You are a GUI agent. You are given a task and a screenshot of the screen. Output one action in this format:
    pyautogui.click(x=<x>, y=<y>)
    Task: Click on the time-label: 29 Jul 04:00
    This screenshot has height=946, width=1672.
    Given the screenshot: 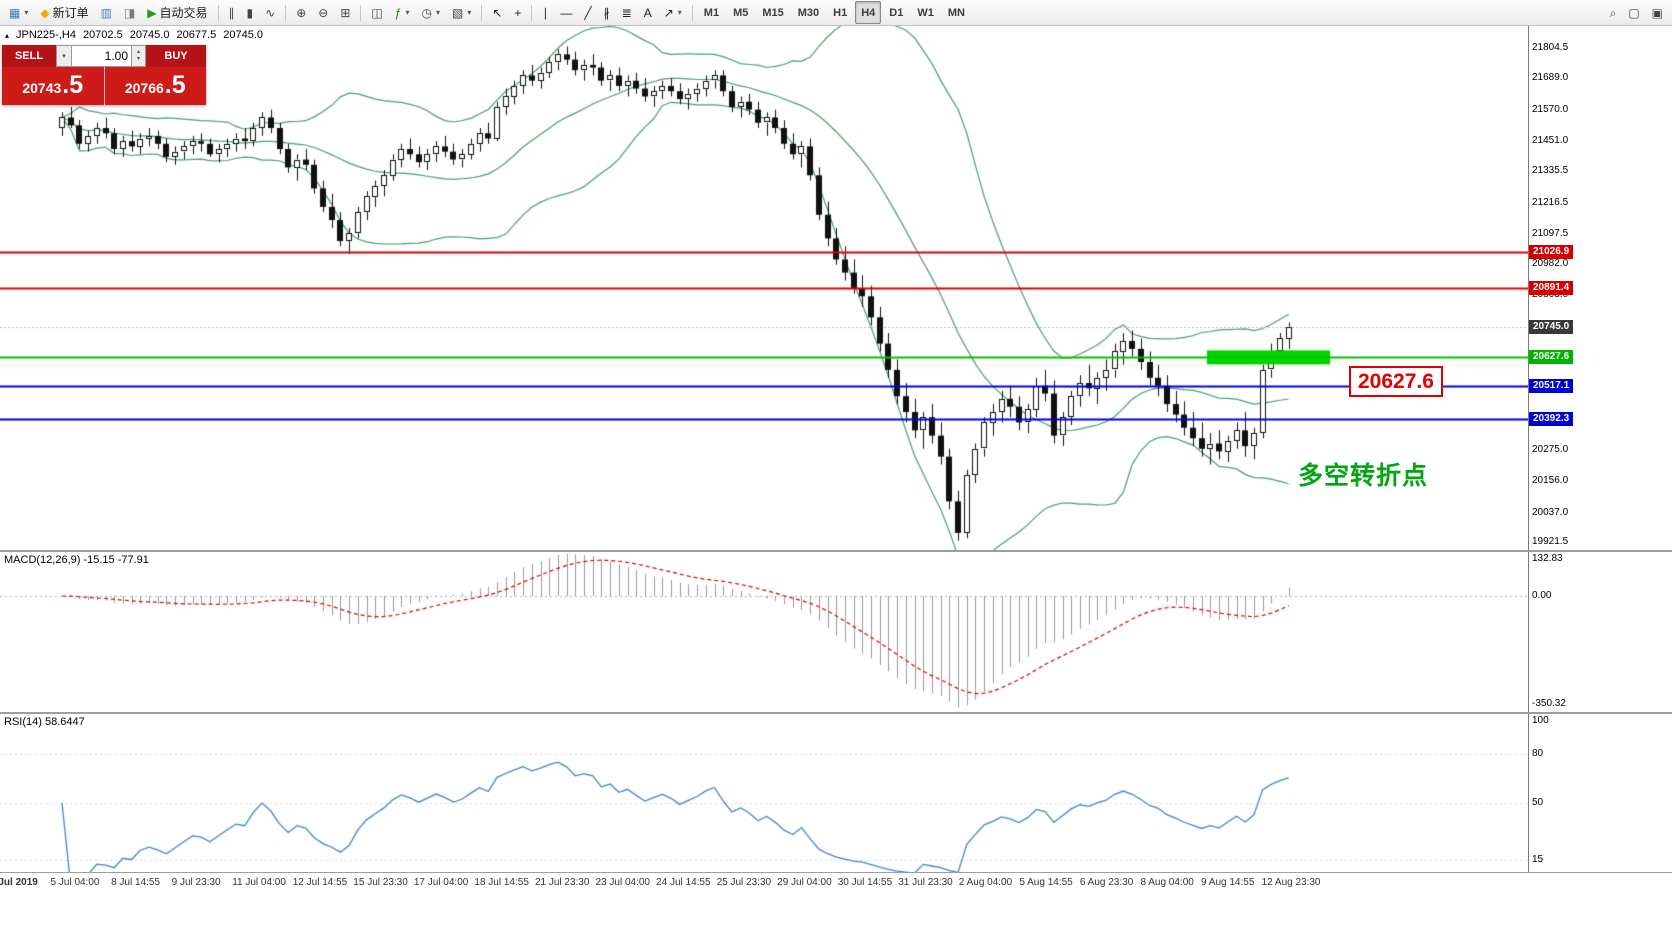 What is the action you would take?
    pyautogui.click(x=804, y=882)
    